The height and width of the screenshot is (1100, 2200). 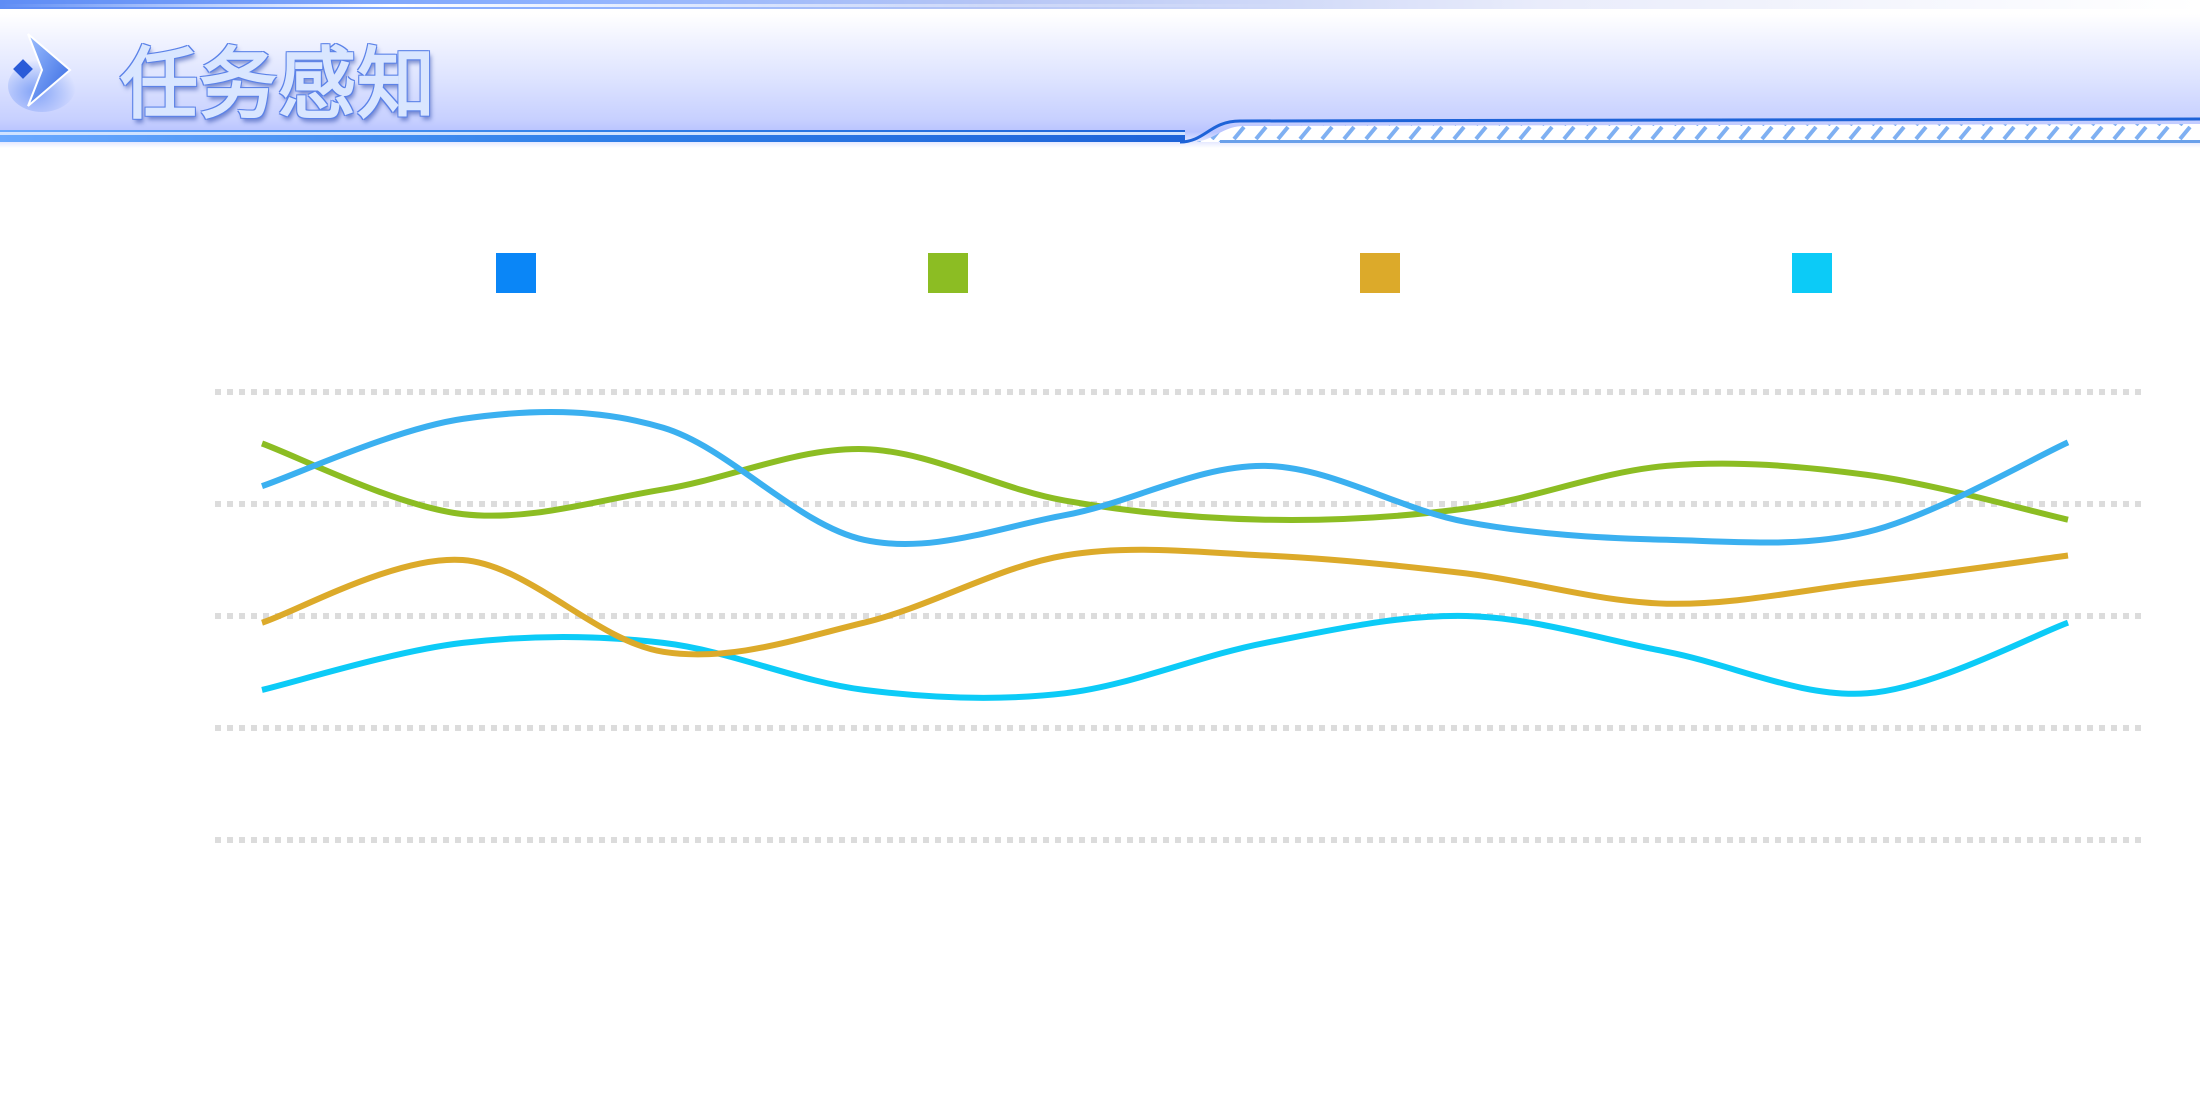 What do you see at coordinates (1100, 130) in the screenshot?
I see `header-underline-band` at bounding box center [1100, 130].